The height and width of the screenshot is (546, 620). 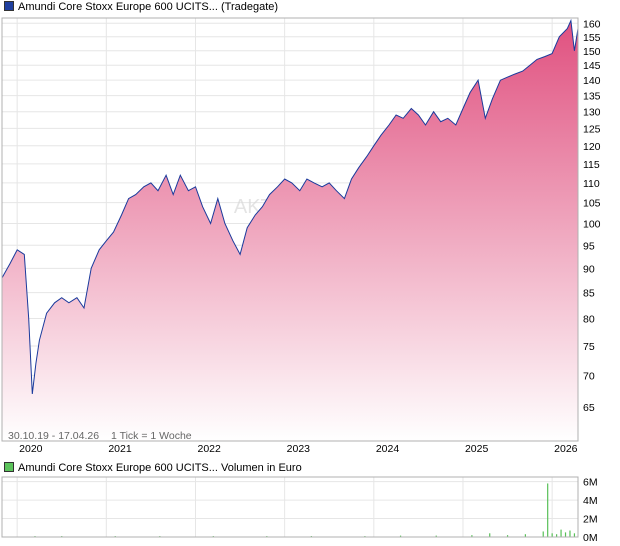 I want to click on volume-plot-frame, so click(x=290, y=507).